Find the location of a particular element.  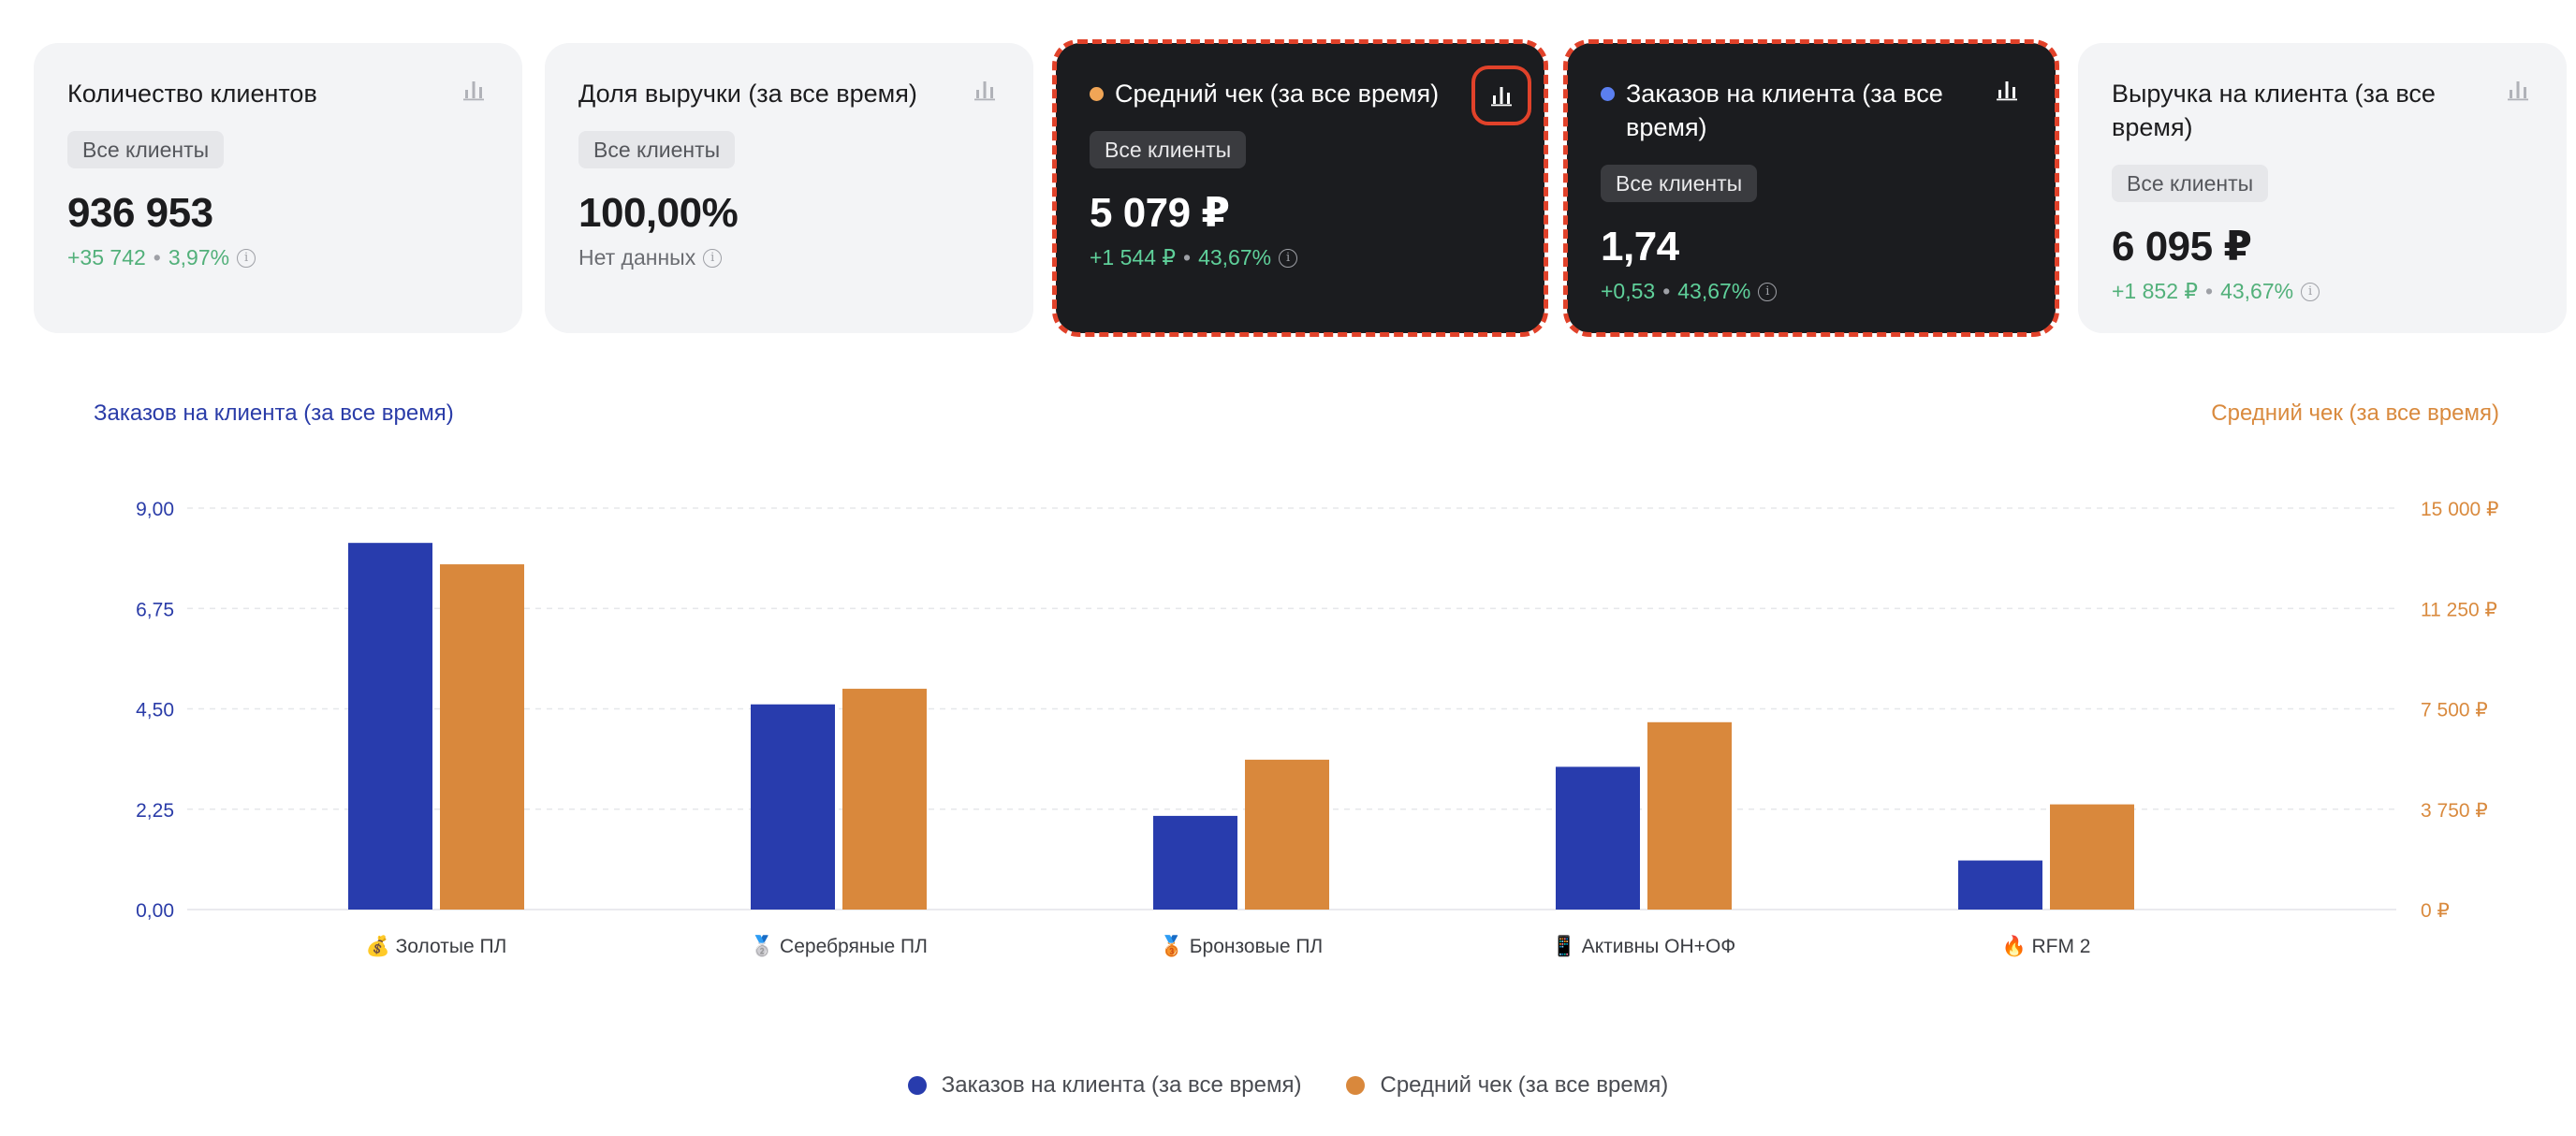

kpi-delta: +1 544 ₽ • 43,67% i is located at coordinates (1300, 258).